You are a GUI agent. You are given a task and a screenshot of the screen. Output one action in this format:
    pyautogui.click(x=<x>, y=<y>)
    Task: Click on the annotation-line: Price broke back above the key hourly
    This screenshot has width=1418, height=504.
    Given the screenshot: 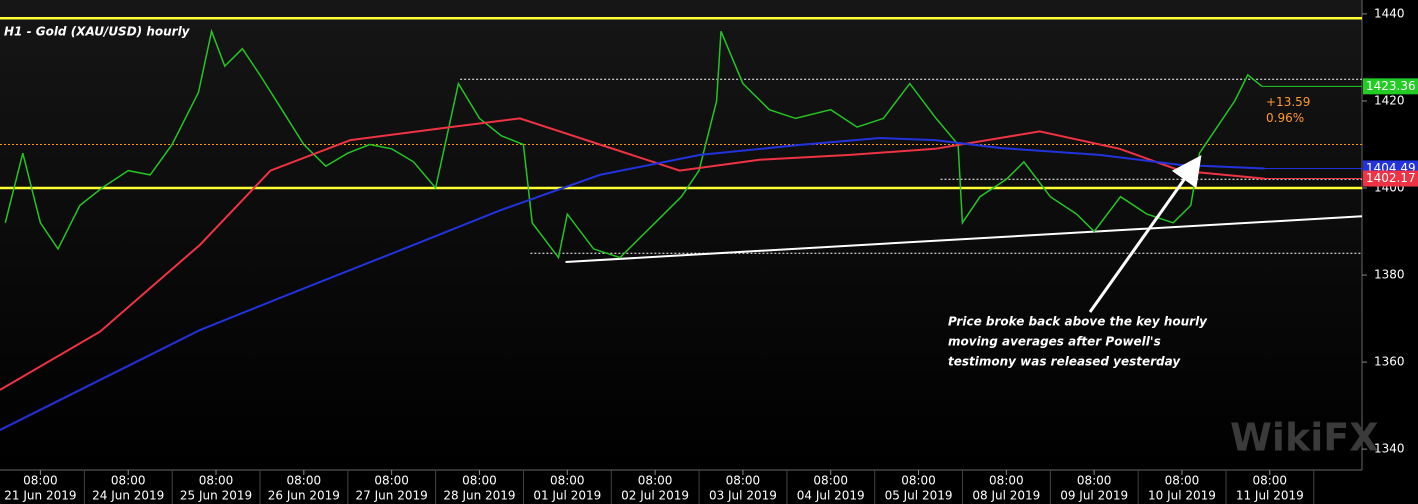 What is the action you would take?
    pyautogui.click(x=1078, y=322)
    